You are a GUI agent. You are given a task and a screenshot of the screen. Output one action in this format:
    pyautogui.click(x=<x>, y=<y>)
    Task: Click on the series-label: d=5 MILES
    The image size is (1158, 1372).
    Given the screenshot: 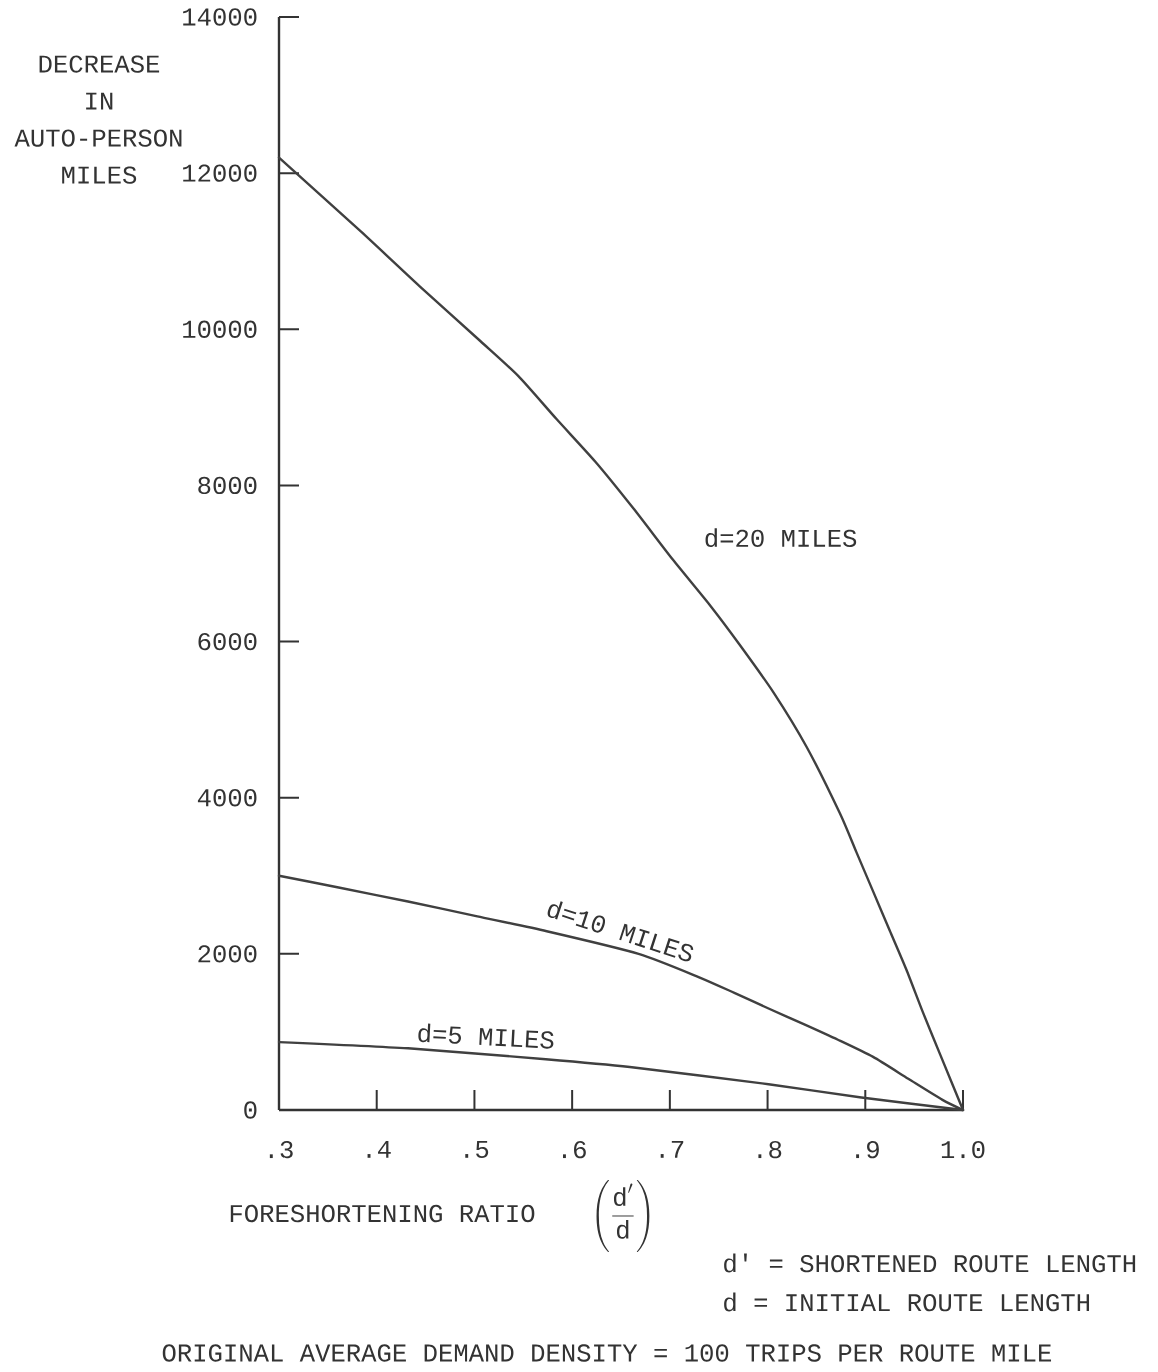 What is the action you would take?
    pyautogui.click(x=486, y=1036)
    